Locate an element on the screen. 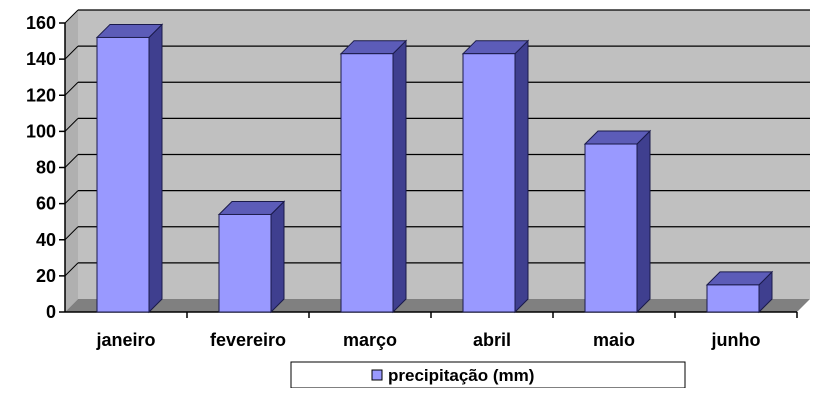 The height and width of the screenshot is (393, 813). bar-janeiro is located at coordinates (129, 168).